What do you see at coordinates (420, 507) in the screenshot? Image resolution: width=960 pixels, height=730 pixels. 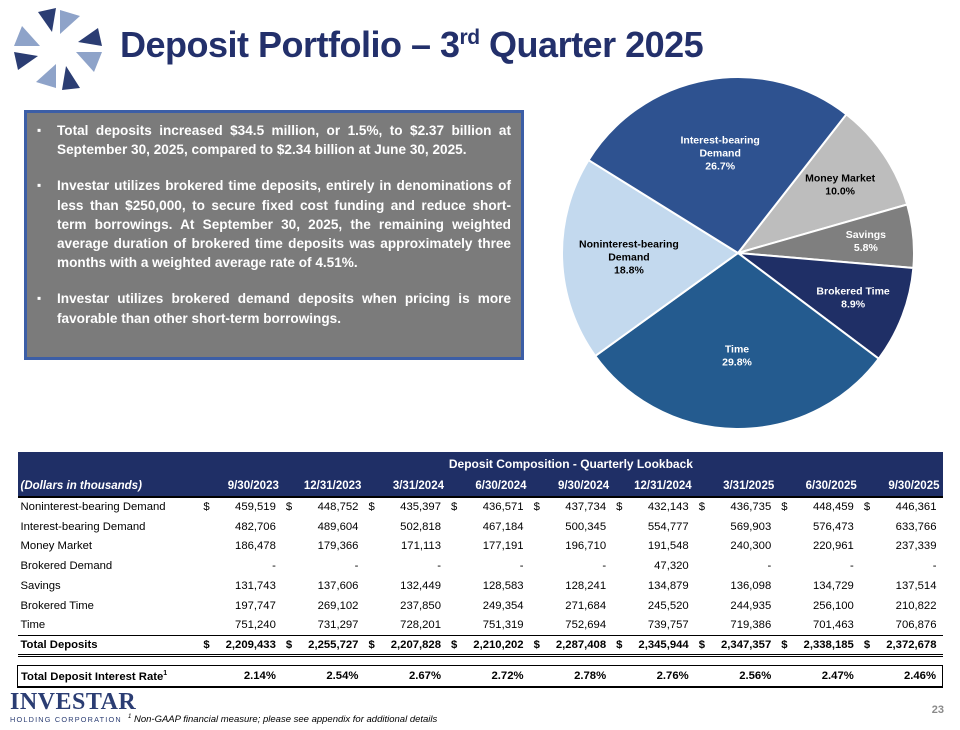 I see `table-cell: 435,397` at bounding box center [420, 507].